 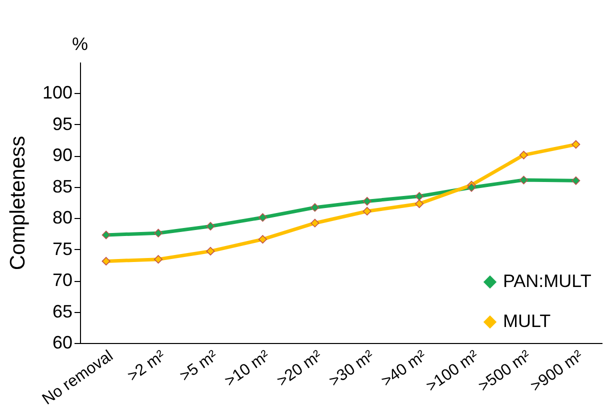 What do you see at coordinates (62, 342) in the screenshot?
I see `y-tick-label: 60` at bounding box center [62, 342].